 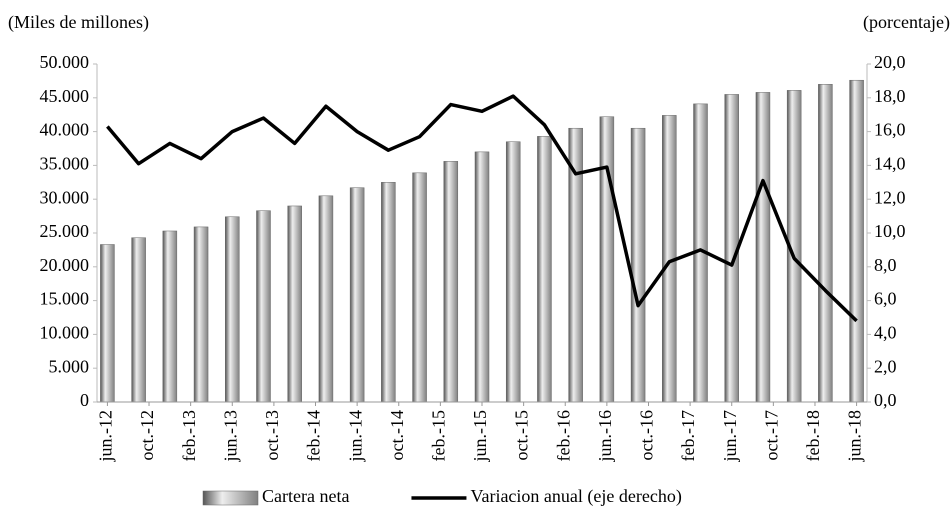 I want to click on x-tick-label: jun.-18, so click(x=855, y=436).